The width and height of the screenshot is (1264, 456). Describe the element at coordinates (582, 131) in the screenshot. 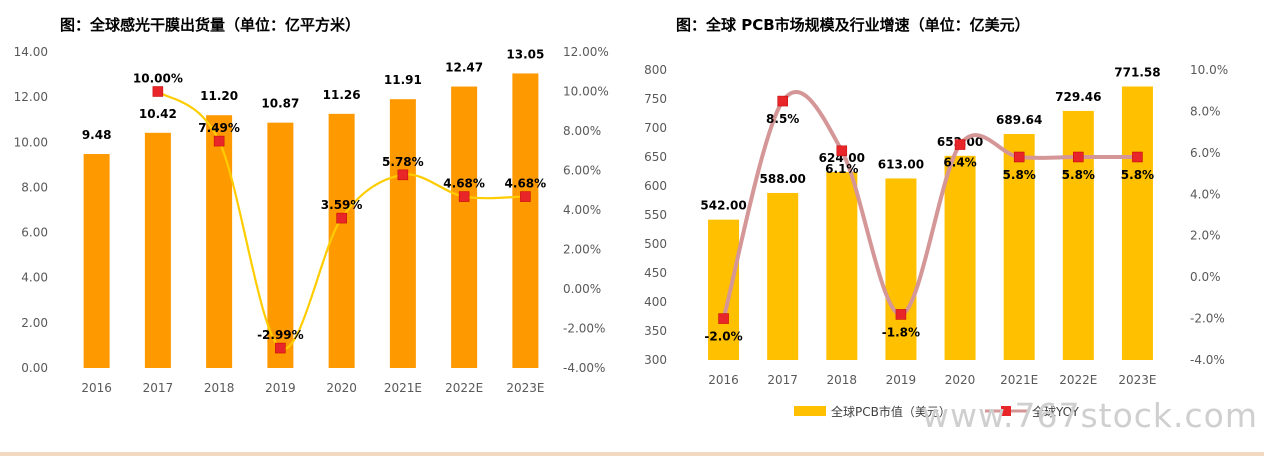

I see `left-y-right-tick: 8.00%` at that location.